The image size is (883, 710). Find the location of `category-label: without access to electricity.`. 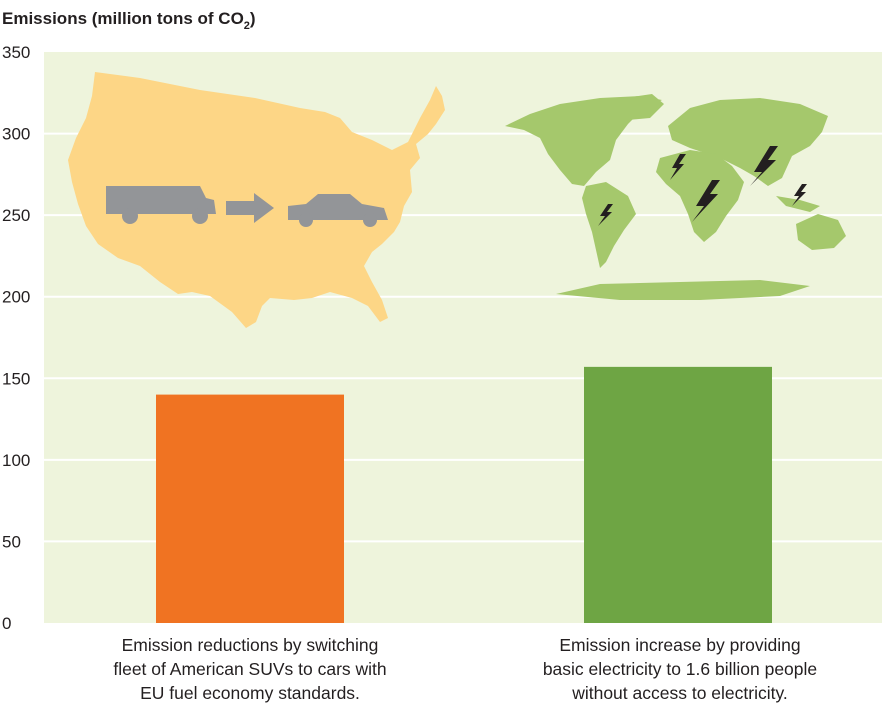

category-label: without access to electricity. is located at coordinates (679, 693).